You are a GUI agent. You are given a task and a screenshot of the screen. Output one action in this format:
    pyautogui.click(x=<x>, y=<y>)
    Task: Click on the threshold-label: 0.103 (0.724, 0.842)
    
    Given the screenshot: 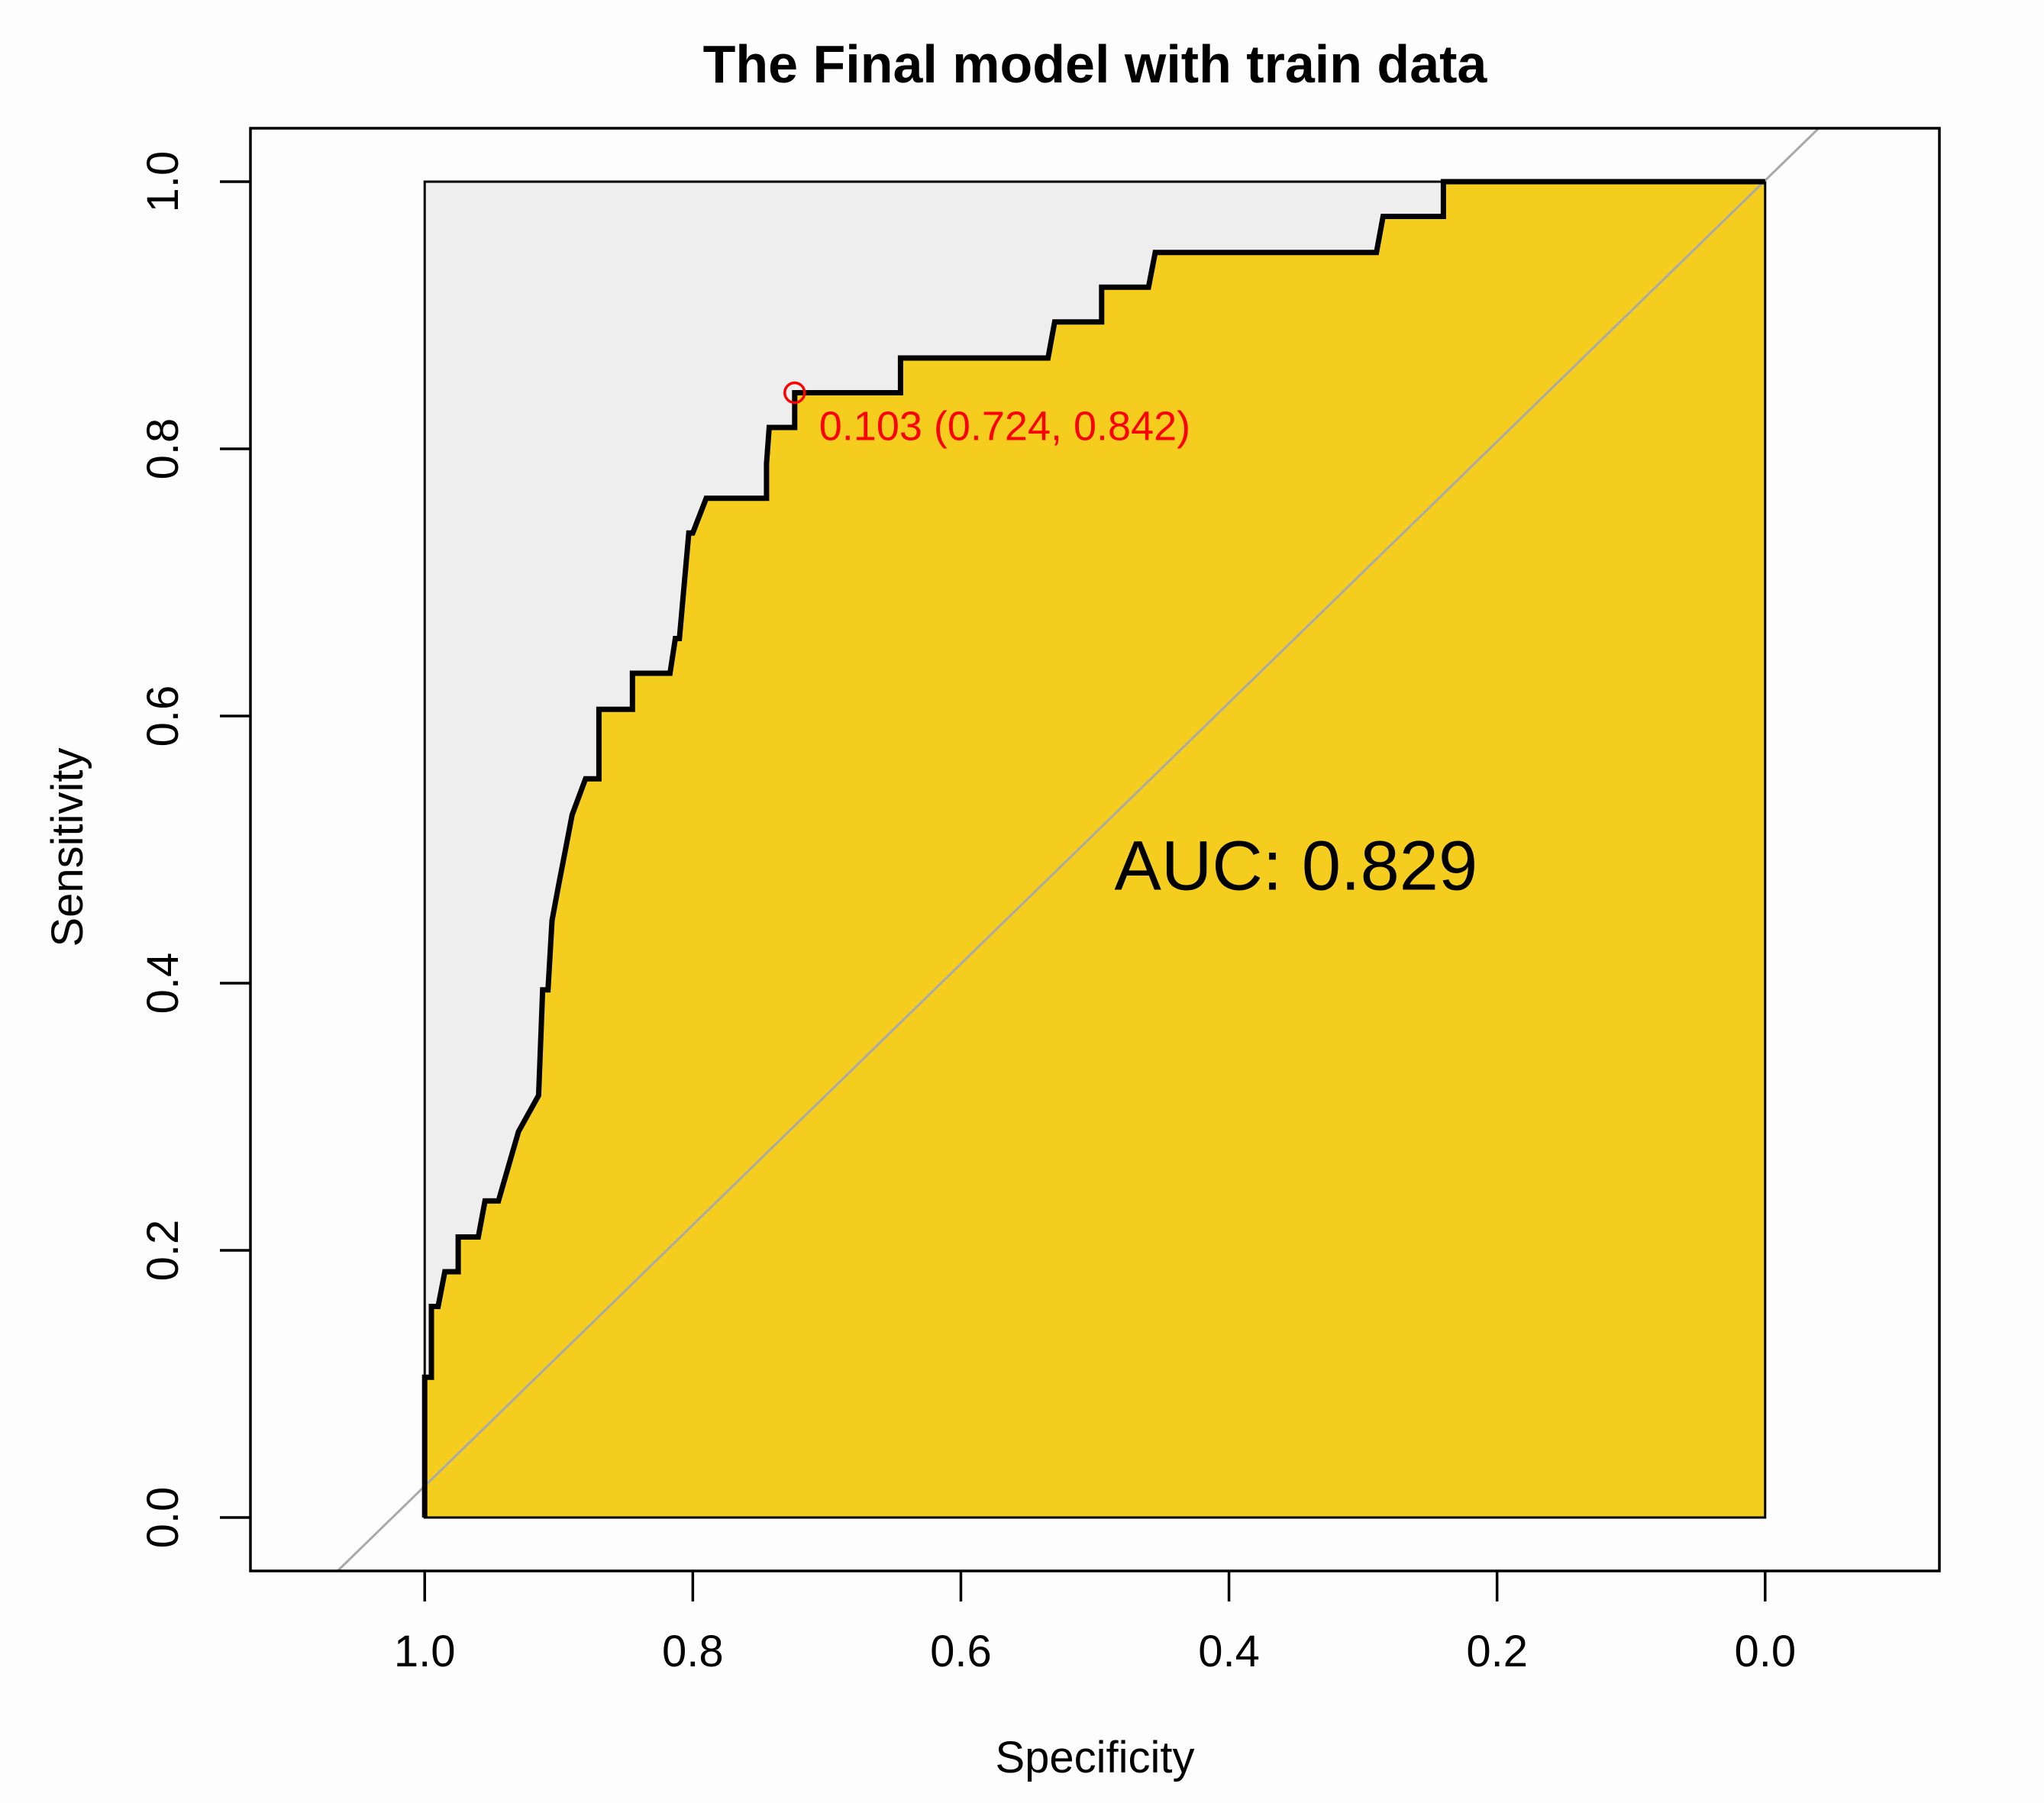 What is the action you would take?
    pyautogui.click(x=1005, y=427)
    